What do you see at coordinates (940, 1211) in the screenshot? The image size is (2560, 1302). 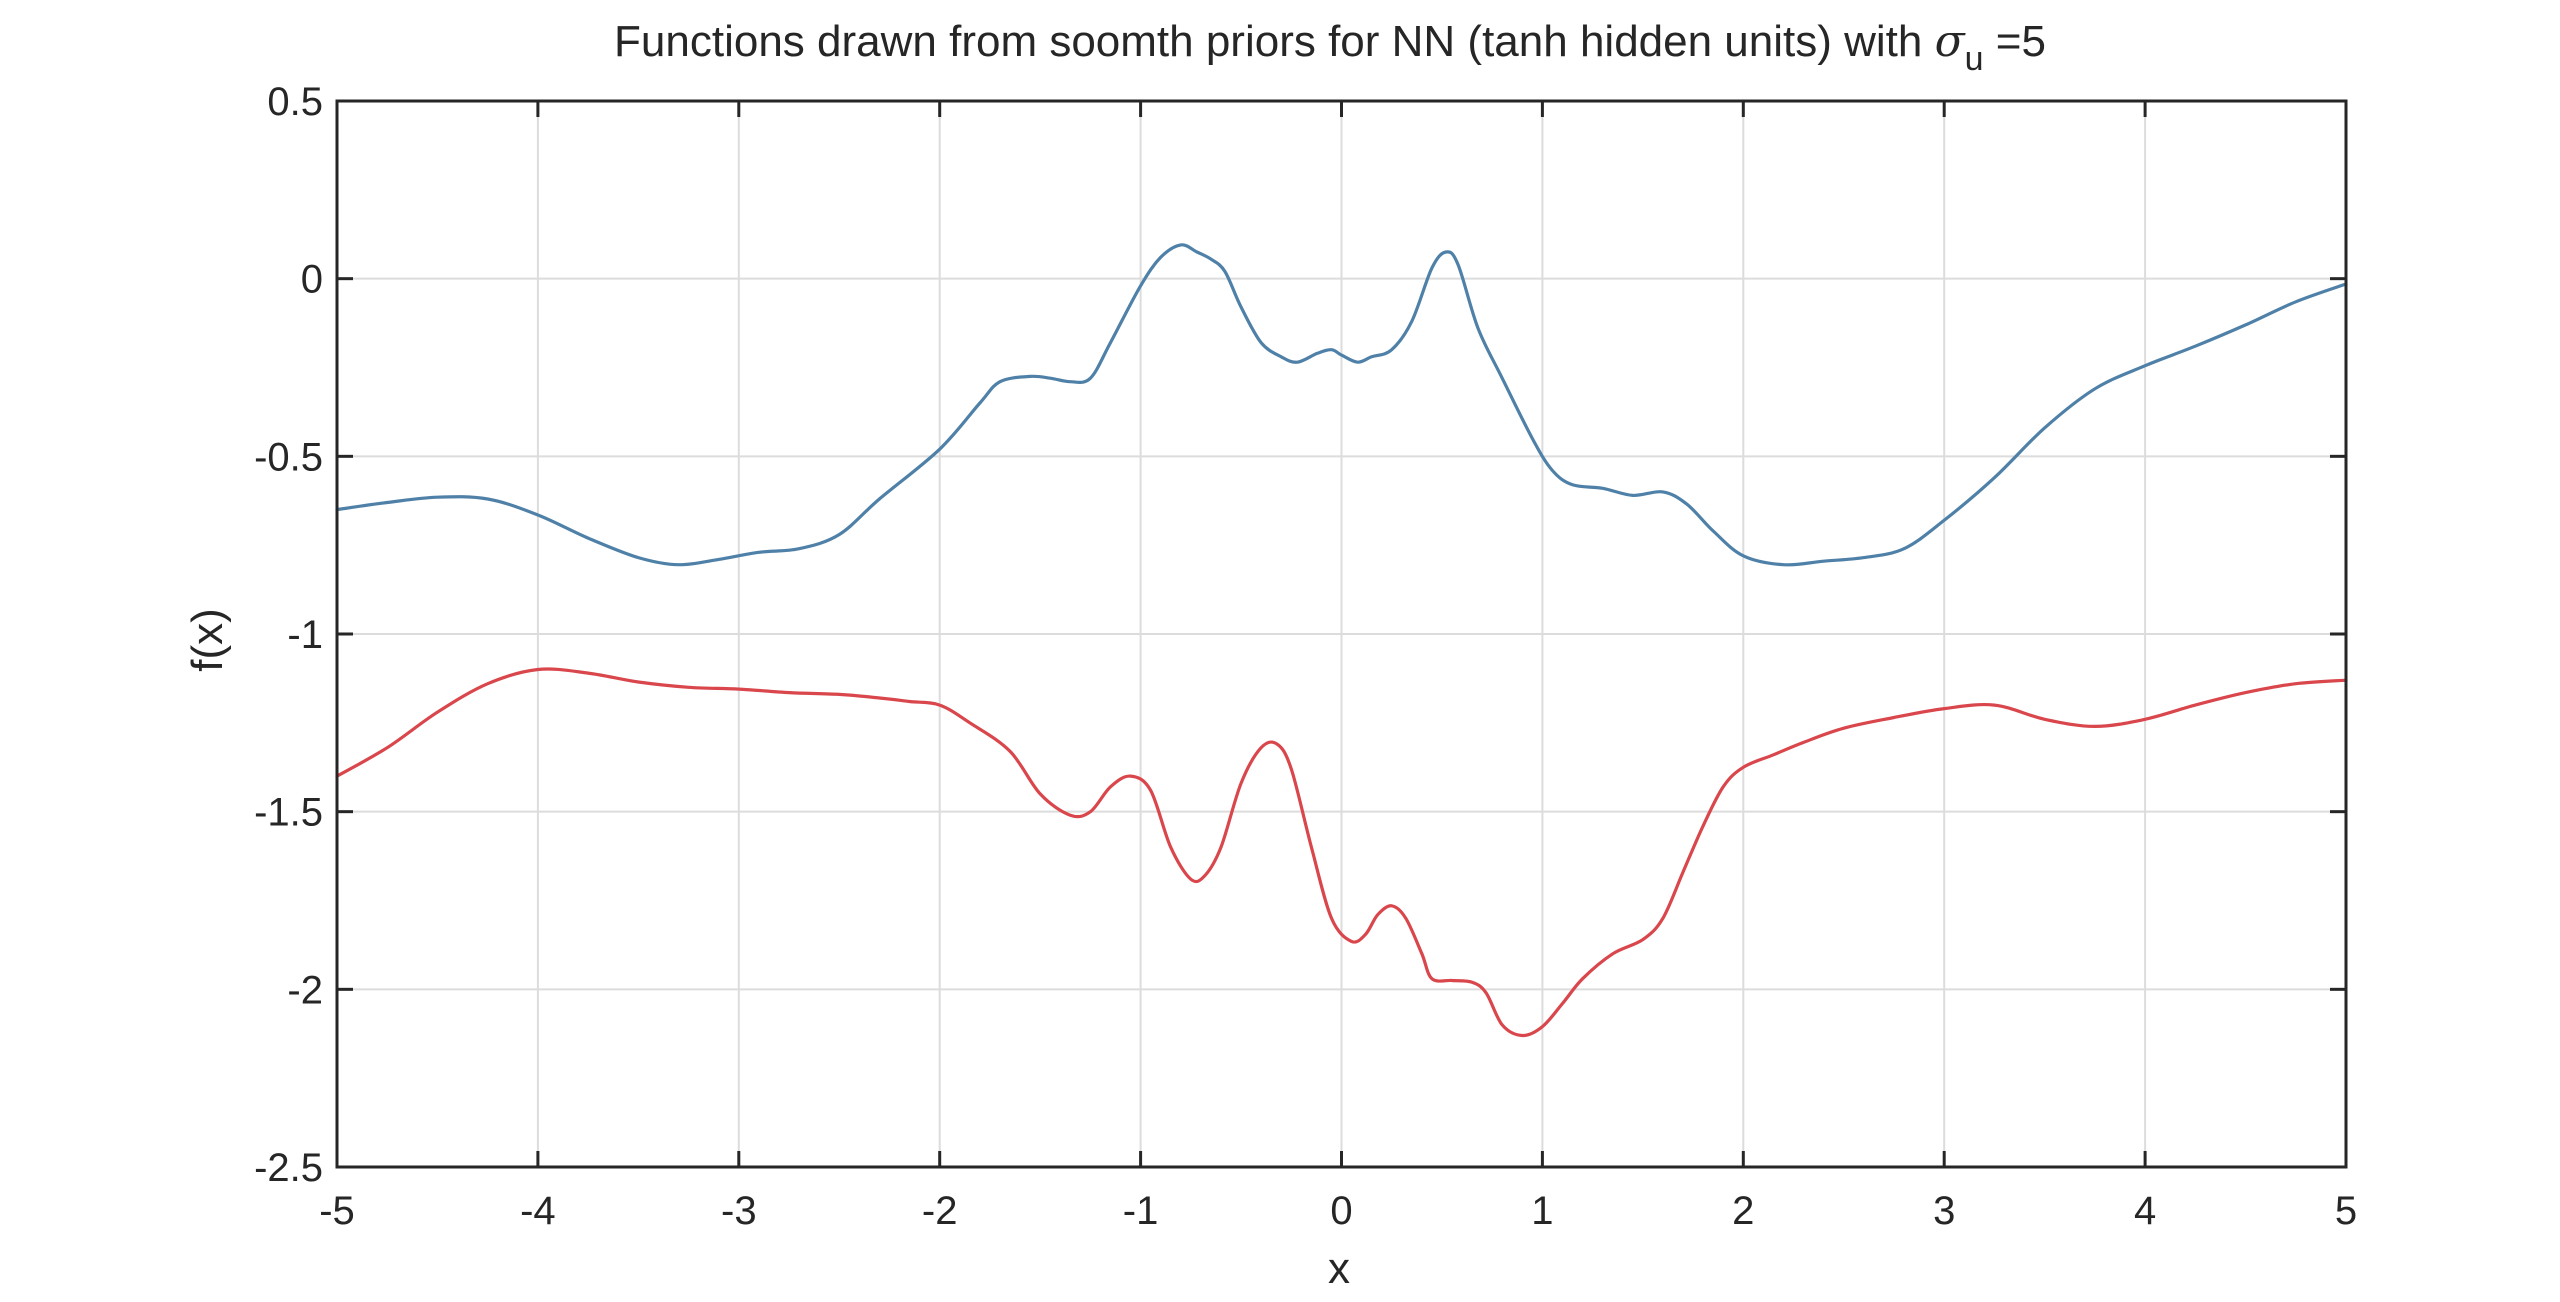 I see `x-tick-label: -2` at bounding box center [940, 1211].